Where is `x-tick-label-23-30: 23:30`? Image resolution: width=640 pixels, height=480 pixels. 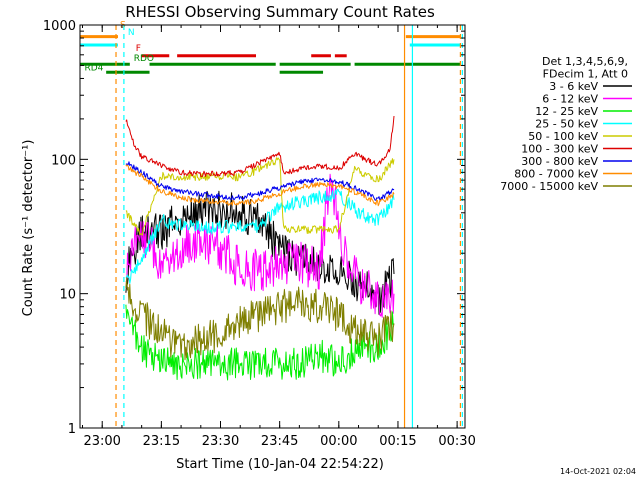
x-tick-label-23-30: 23:30 is located at coordinates (220, 441).